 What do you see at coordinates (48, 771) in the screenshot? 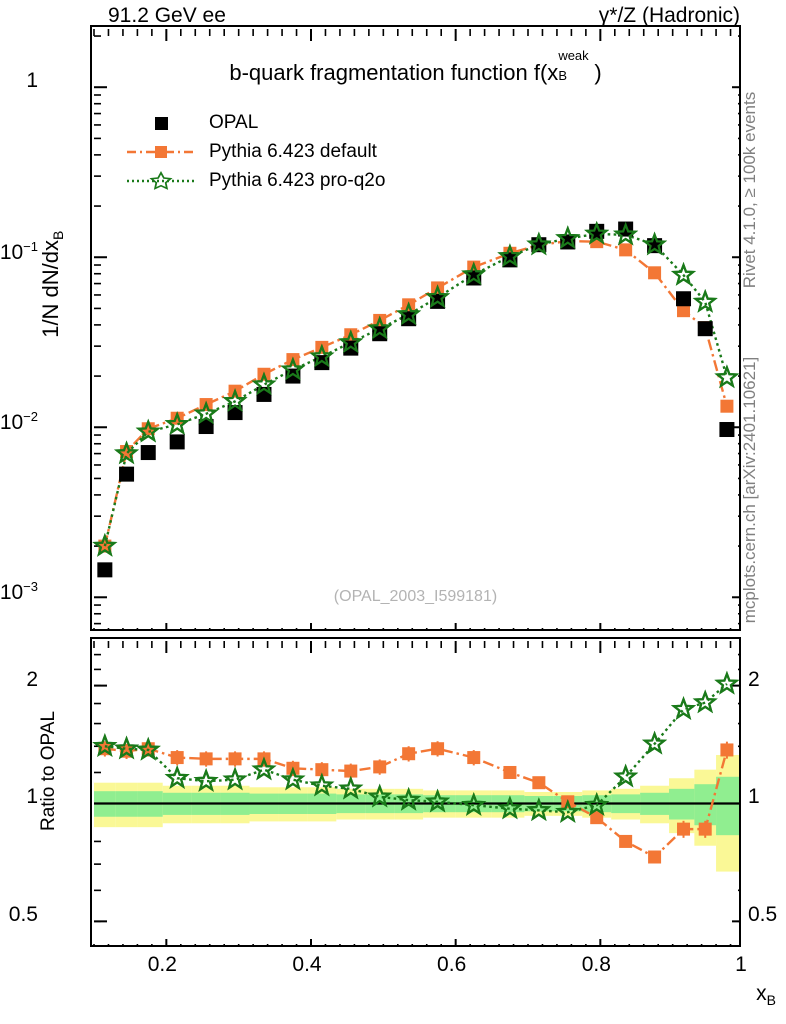
I see `ratio-y-axis-label: Ratio to OPAL` at bounding box center [48, 771].